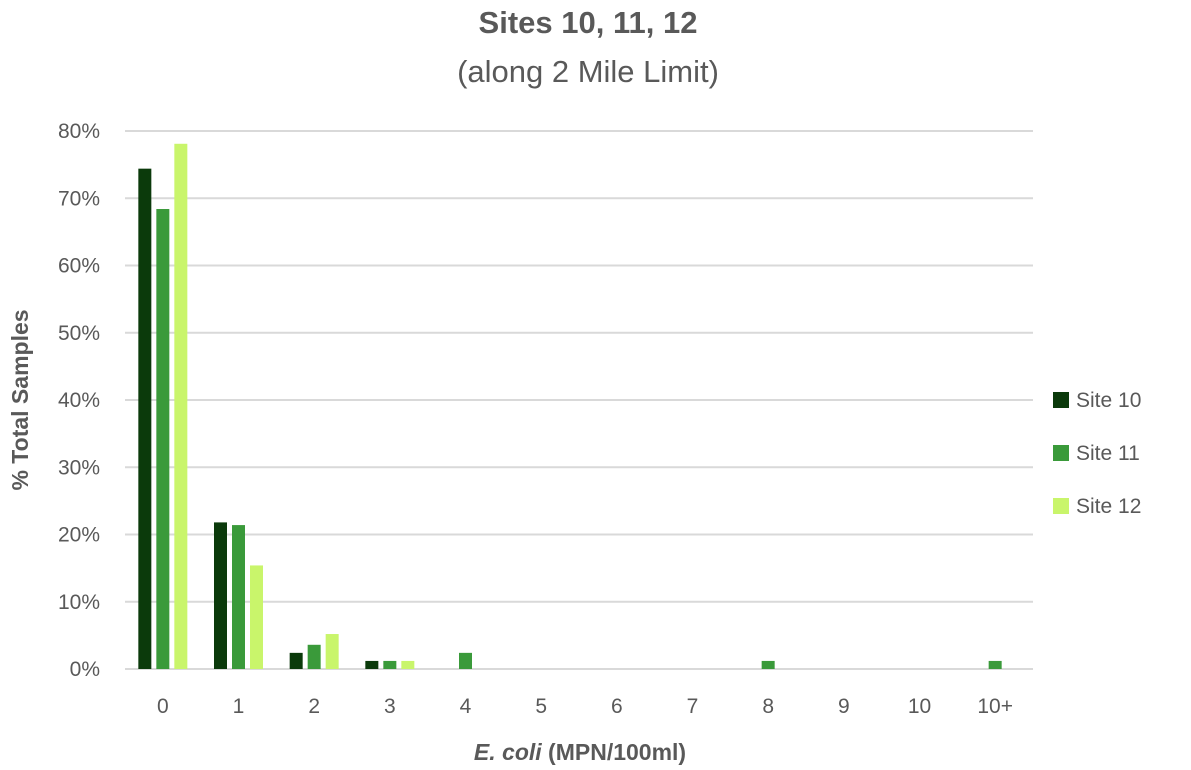 The height and width of the screenshot is (770, 1191). Describe the element at coordinates (588, 22) in the screenshot. I see `chart-title: Sites 10, 11, 12` at that location.